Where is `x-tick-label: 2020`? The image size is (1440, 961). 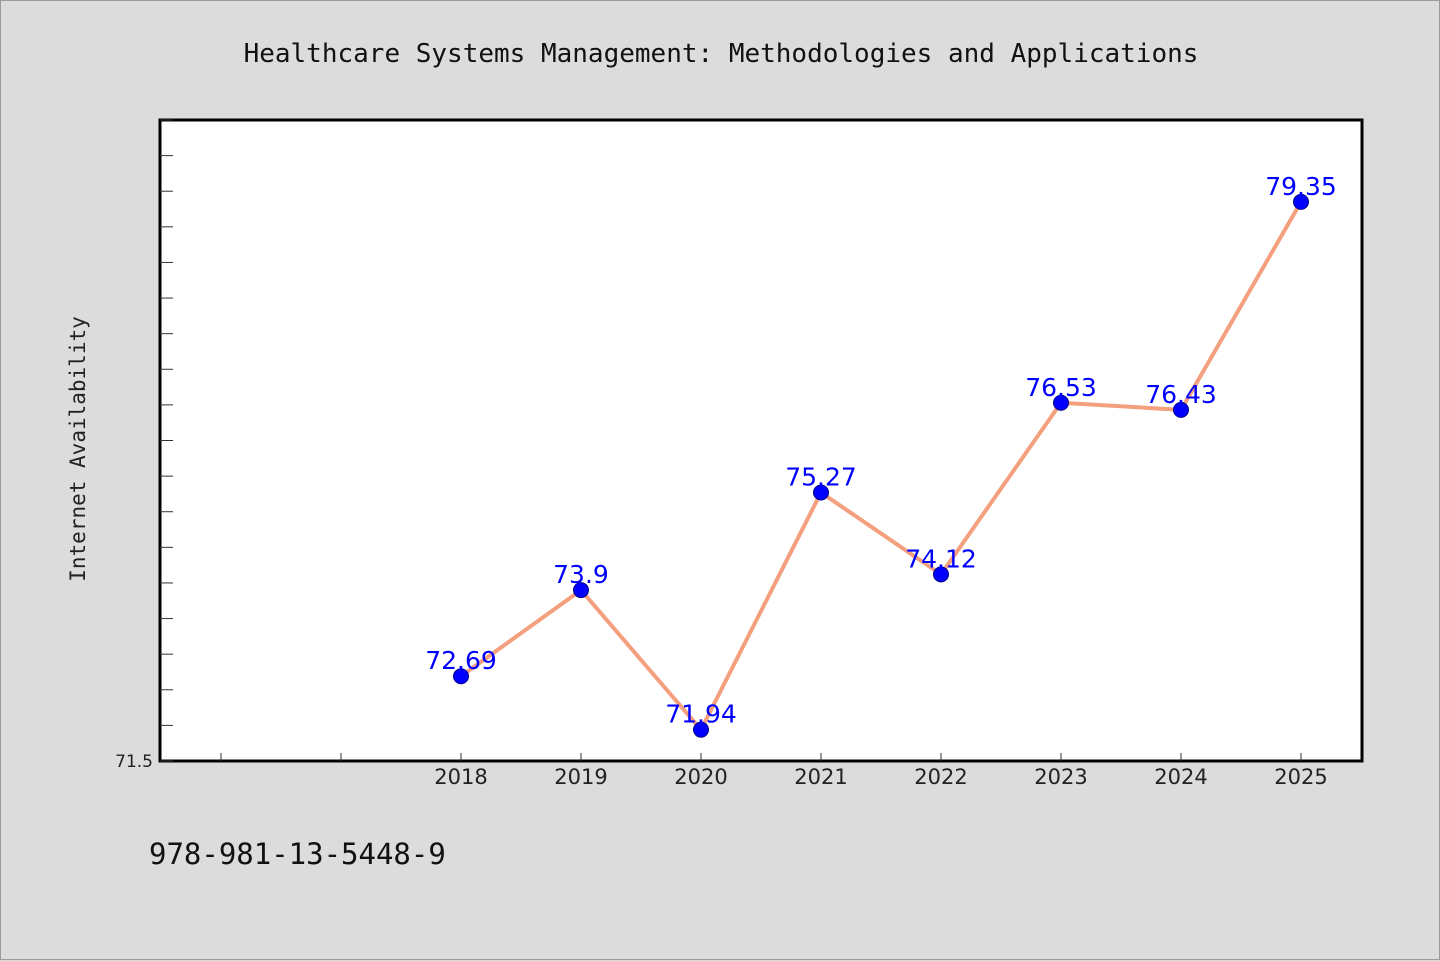
x-tick-label: 2020 is located at coordinates (700, 777).